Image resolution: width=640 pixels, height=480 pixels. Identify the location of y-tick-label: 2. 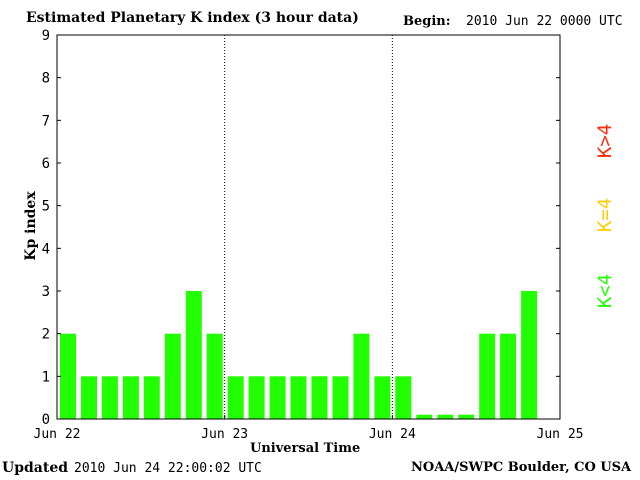
(46, 335).